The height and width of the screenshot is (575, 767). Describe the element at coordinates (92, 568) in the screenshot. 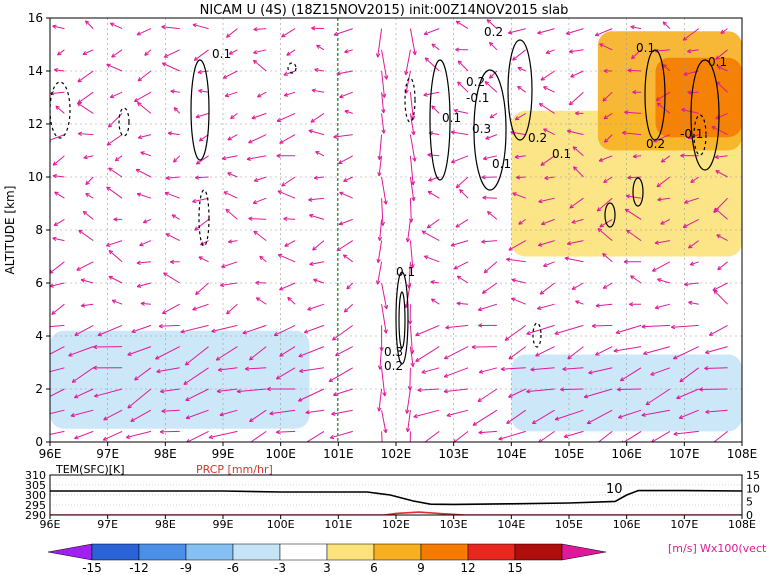

I see `colorbar-tick-label: -15` at that location.